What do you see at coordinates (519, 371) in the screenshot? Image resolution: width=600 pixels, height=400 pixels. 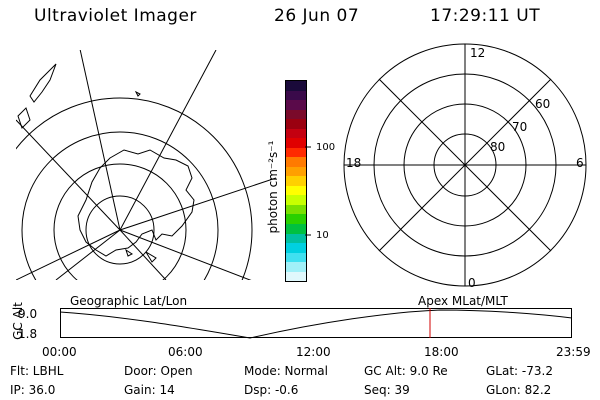 I see `glat-info: GLat: -73.2` at bounding box center [519, 371].